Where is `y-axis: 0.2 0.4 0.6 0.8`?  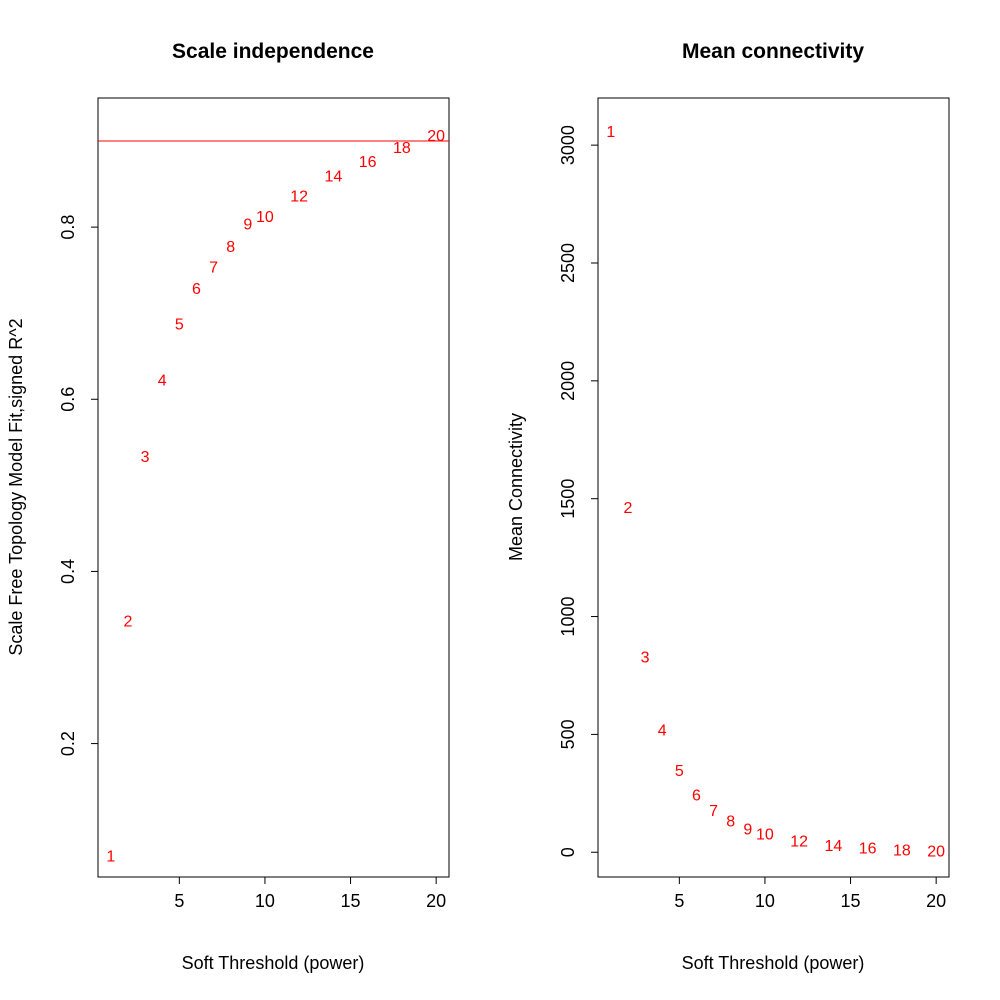
y-axis: 0.2 0.4 0.6 0.8 is located at coordinates (78, 485).